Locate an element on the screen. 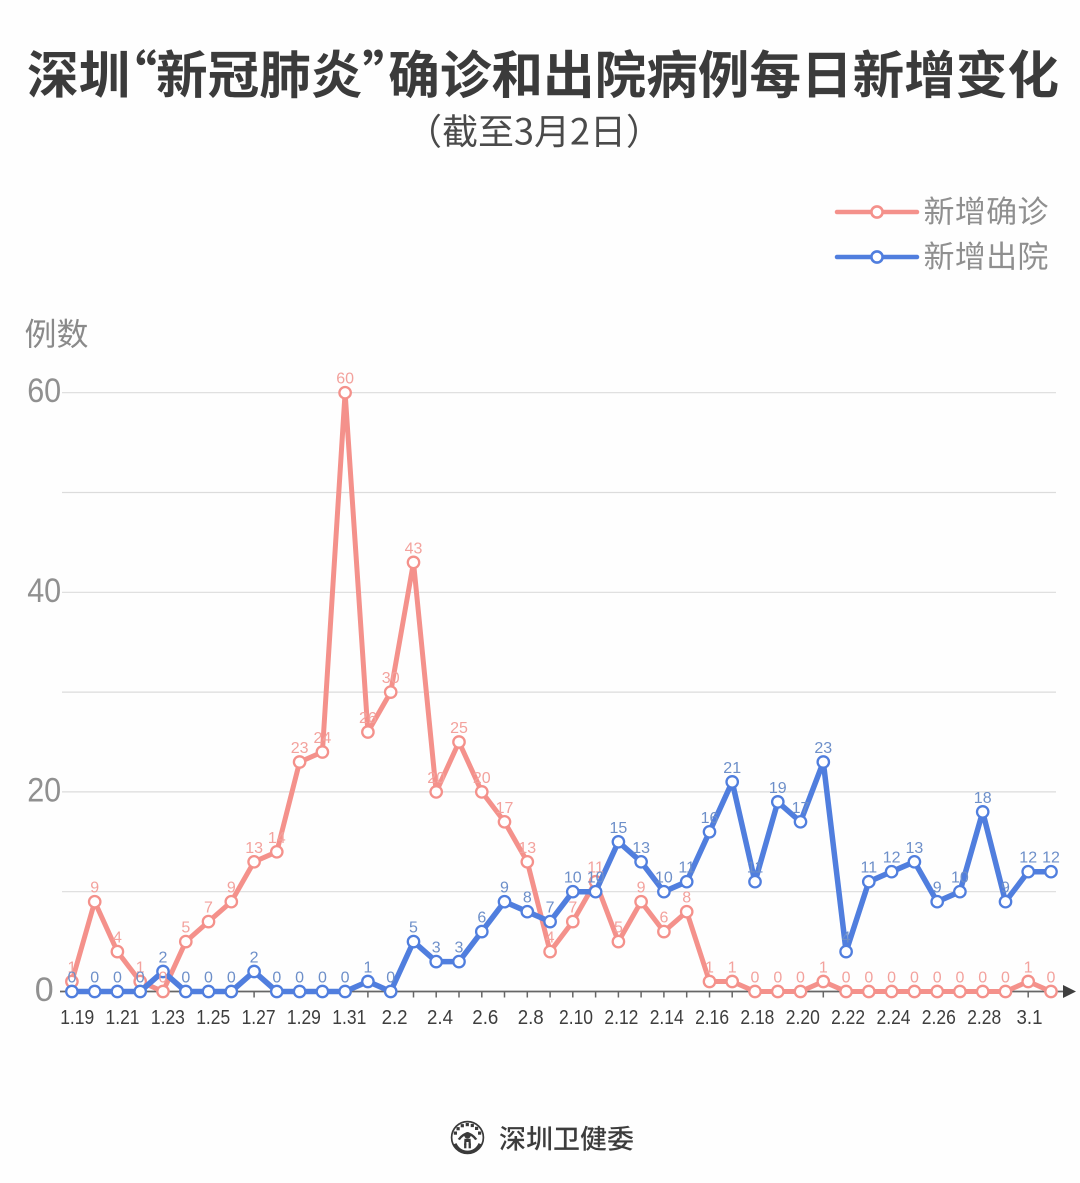  svg-text: 19 is located at coordinates (778, 788).